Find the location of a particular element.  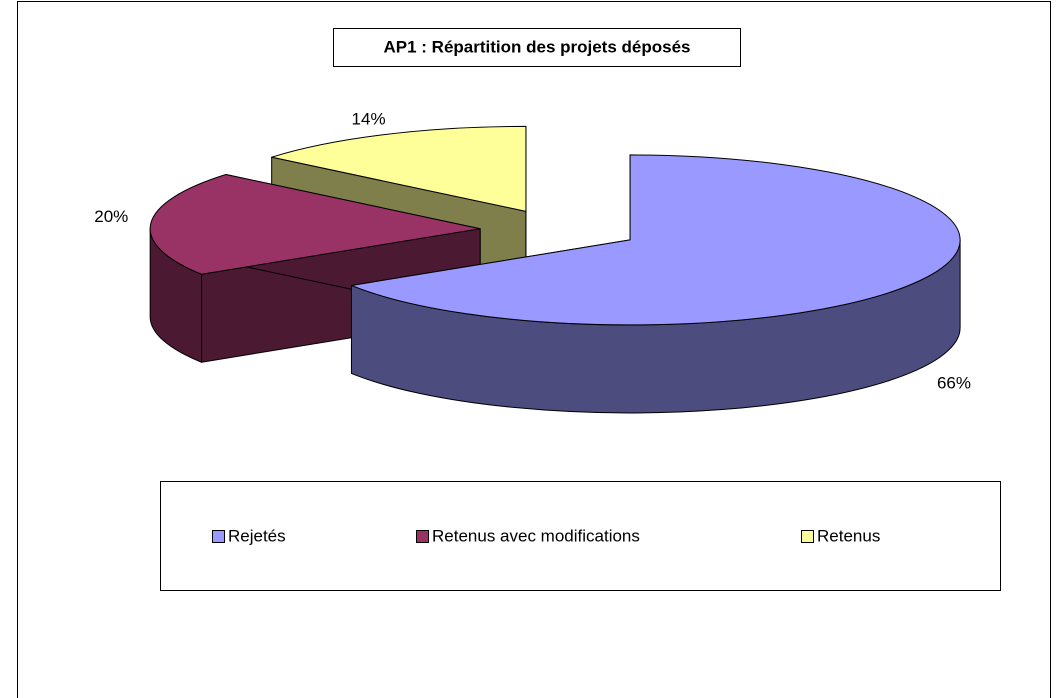

legend-box is located at coordinates (580, 536).